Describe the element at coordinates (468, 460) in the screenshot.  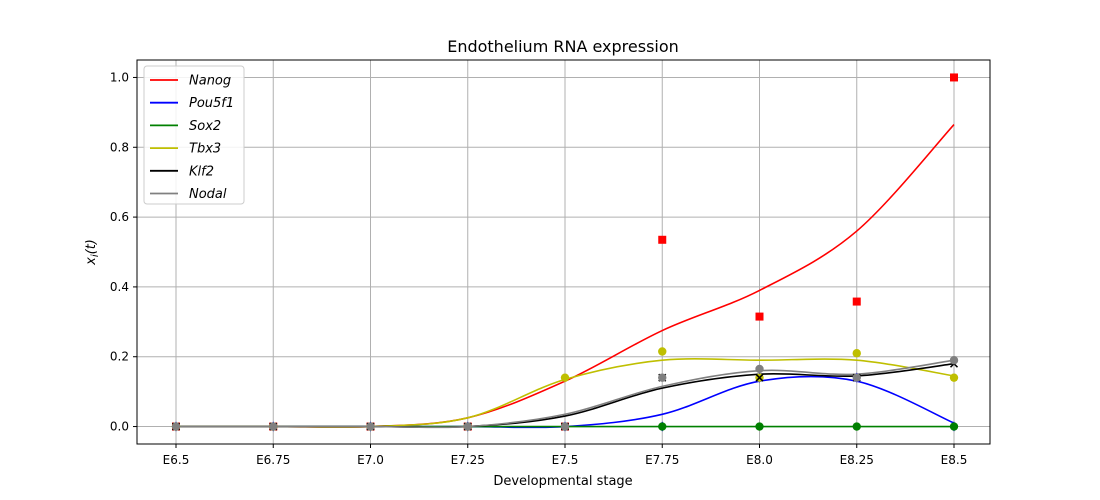
I see `x-tick-label: E7.25` at that location.